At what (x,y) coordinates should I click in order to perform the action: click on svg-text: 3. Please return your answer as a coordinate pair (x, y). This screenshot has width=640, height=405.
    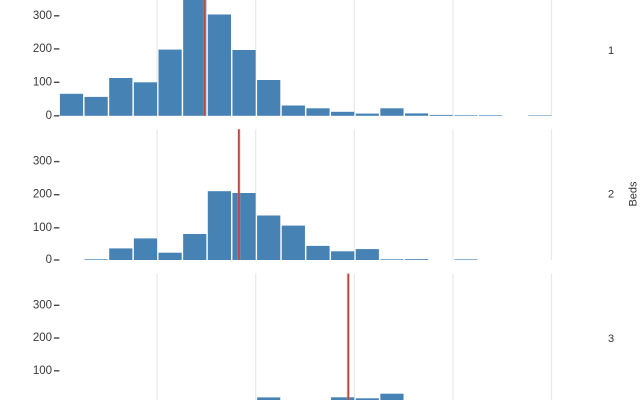
    Looking at the image, I should click on (611, 339).